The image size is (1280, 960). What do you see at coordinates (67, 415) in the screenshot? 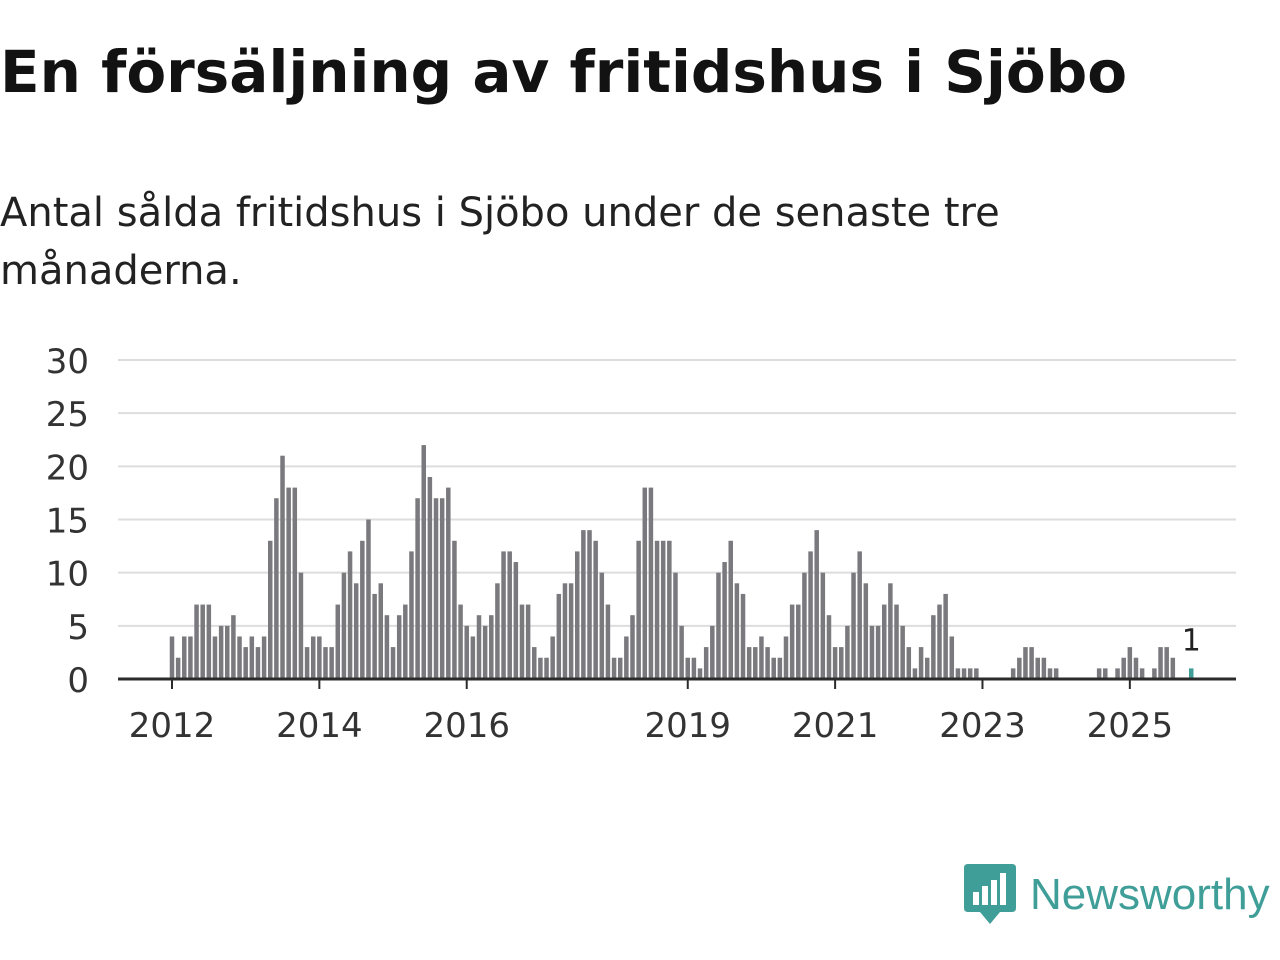
I see `y-tick-label: 25` at bounding box center [67, 415].